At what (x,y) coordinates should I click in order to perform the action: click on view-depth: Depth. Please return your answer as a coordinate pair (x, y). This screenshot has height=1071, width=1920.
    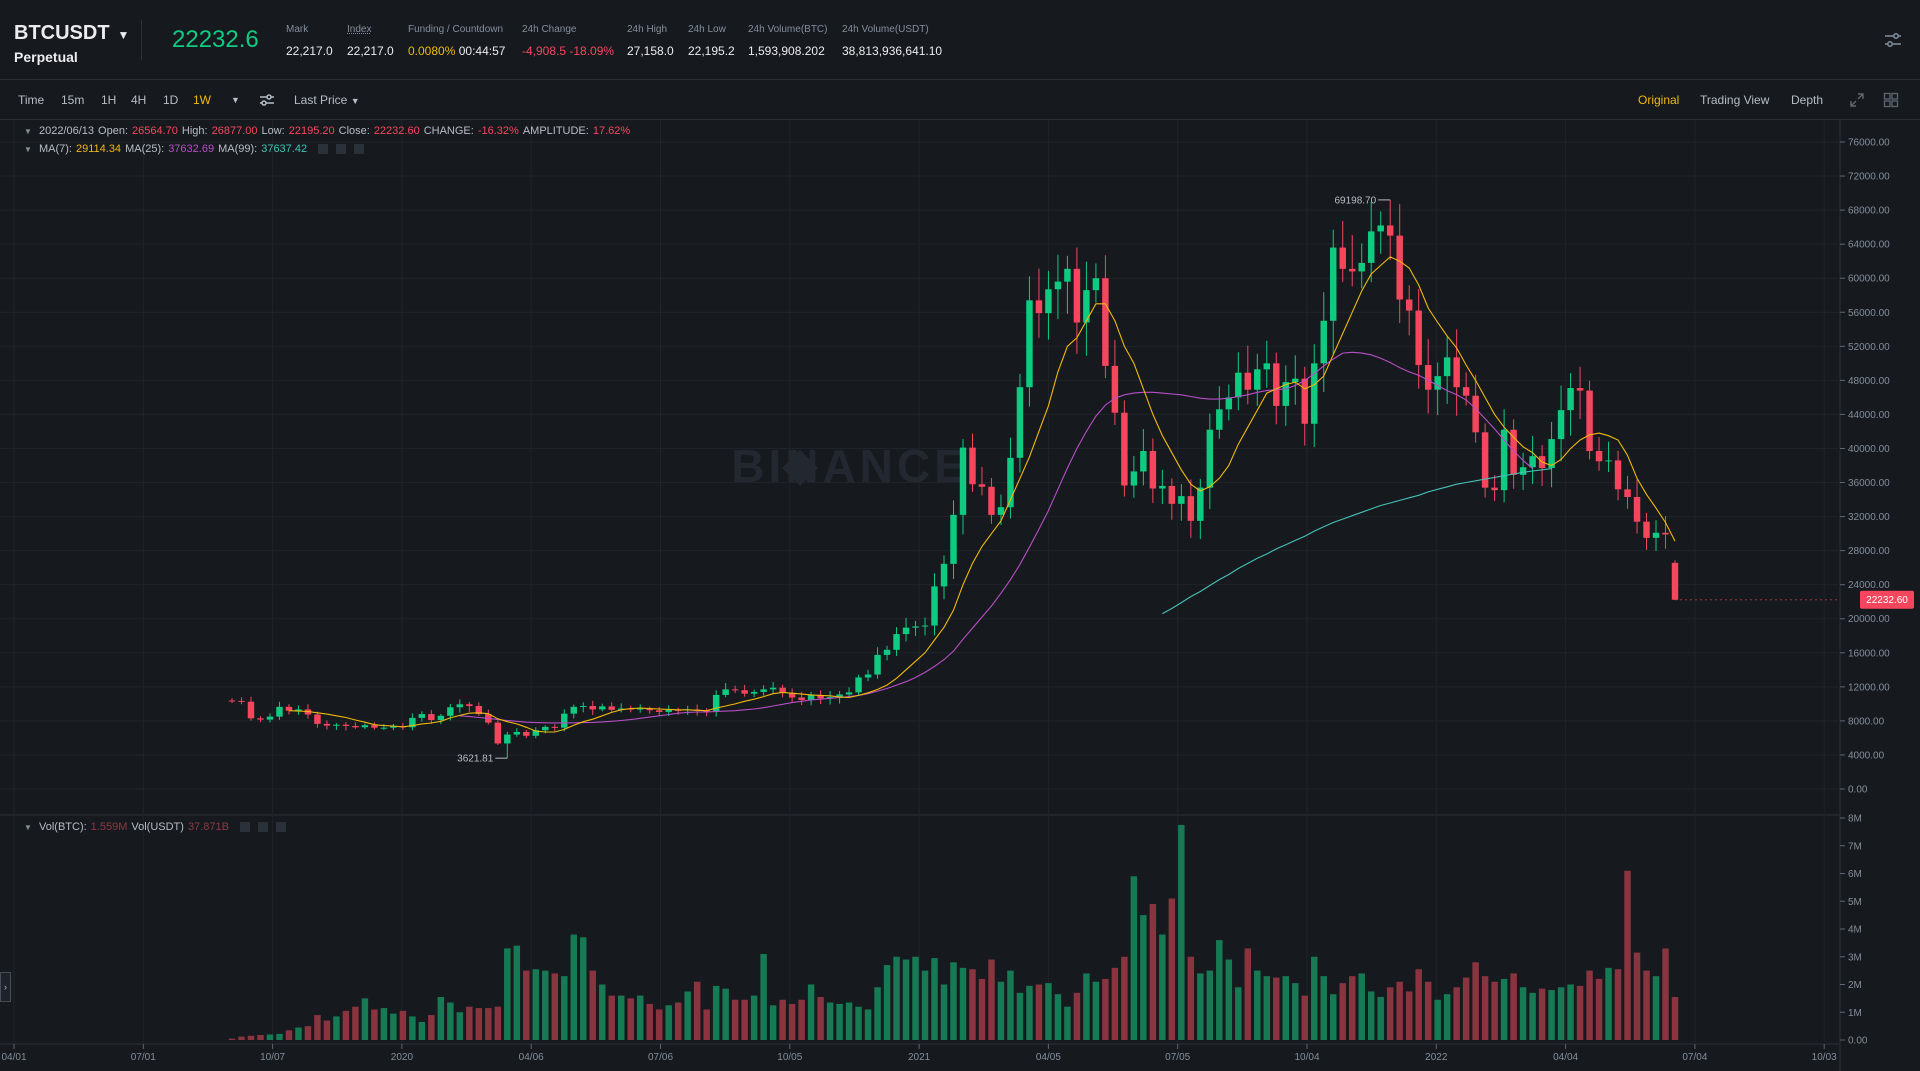
    Looking at the image, I should click on (1807, 100).